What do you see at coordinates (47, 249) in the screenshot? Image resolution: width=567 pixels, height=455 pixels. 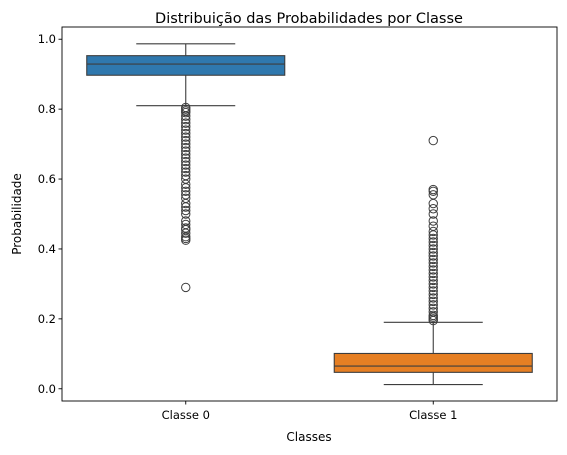 I see `y-tick-label: 0.4` at bounding box center [47, 249].